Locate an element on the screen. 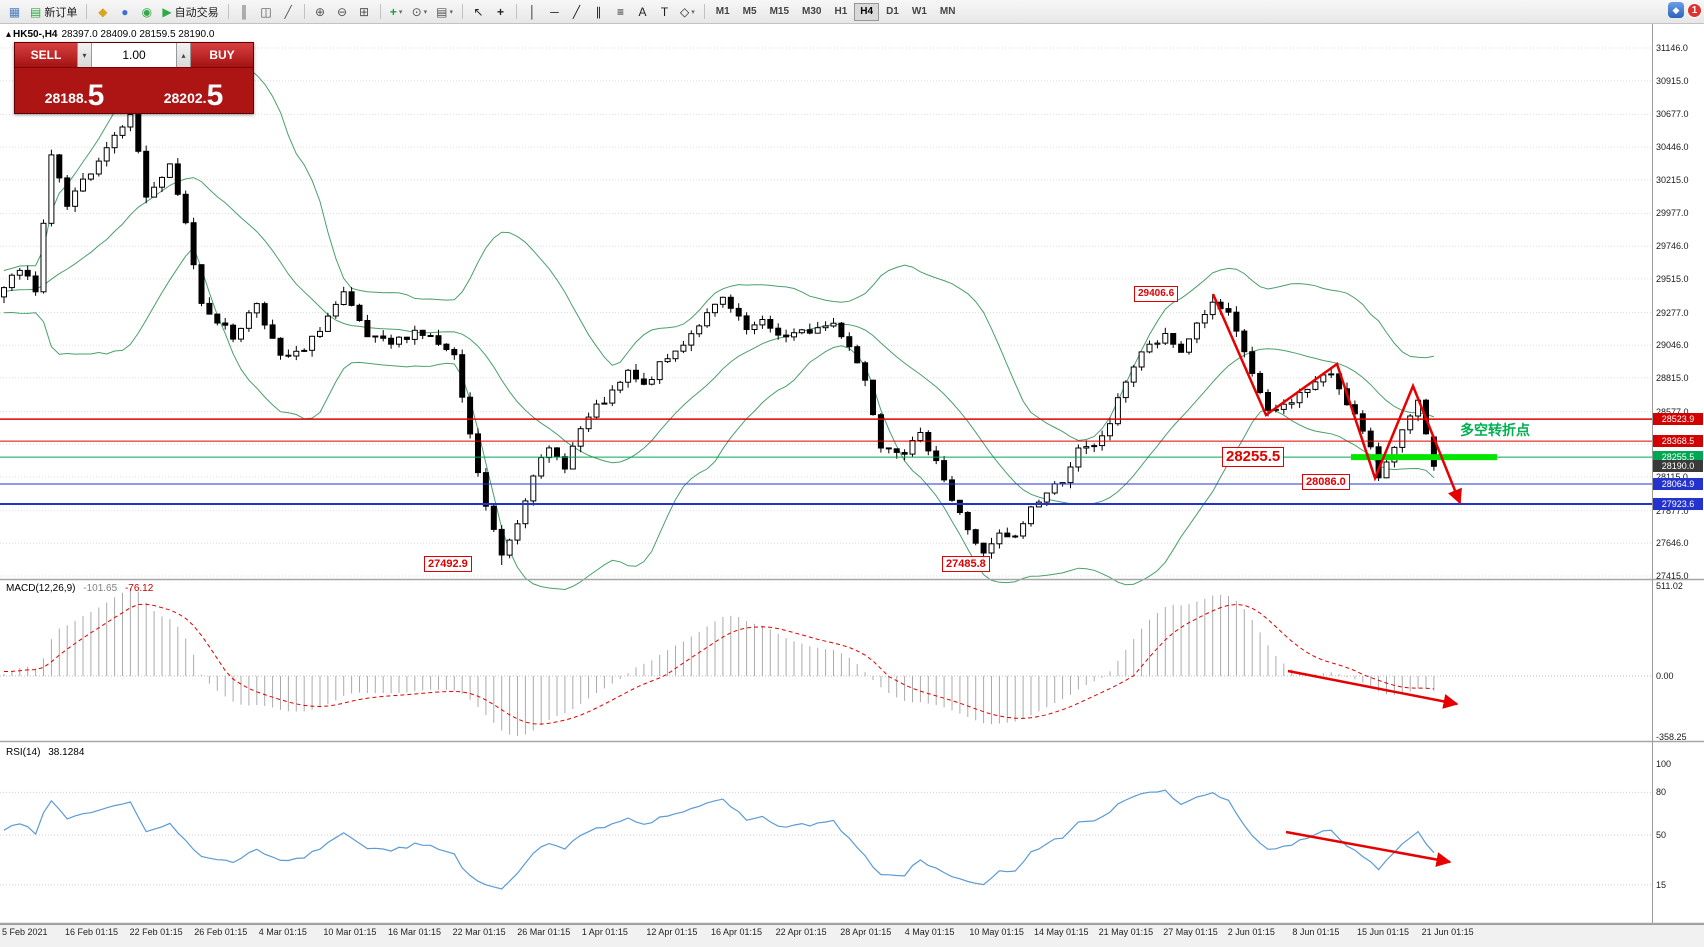 The height and width of the screenshot is (947, 1704). zoom-in-button: ⊕ is located at coordinates (320, 12).